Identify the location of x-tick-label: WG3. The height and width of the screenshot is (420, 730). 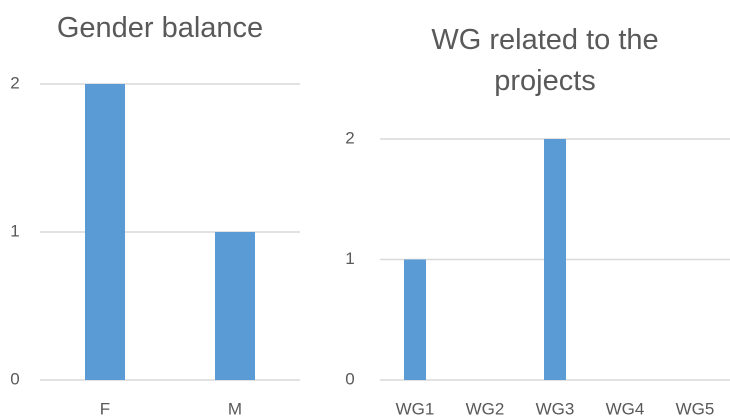
(555, 408).